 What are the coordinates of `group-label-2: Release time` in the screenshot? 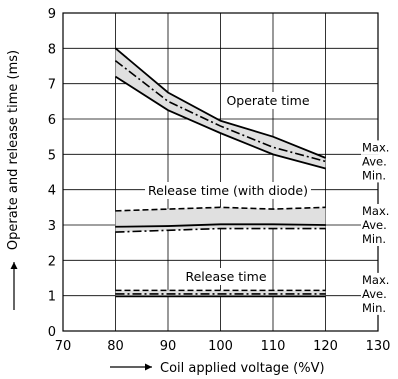 It's located at (225, 276).